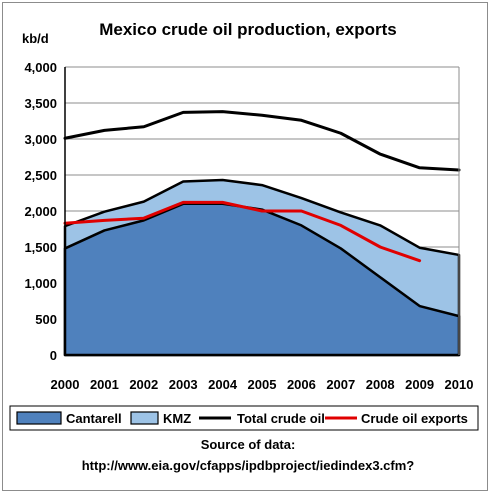  Describe the element at coordinates (419, 384) in the screenshot. I see `x-tick-label-2009: 2009` at that location.